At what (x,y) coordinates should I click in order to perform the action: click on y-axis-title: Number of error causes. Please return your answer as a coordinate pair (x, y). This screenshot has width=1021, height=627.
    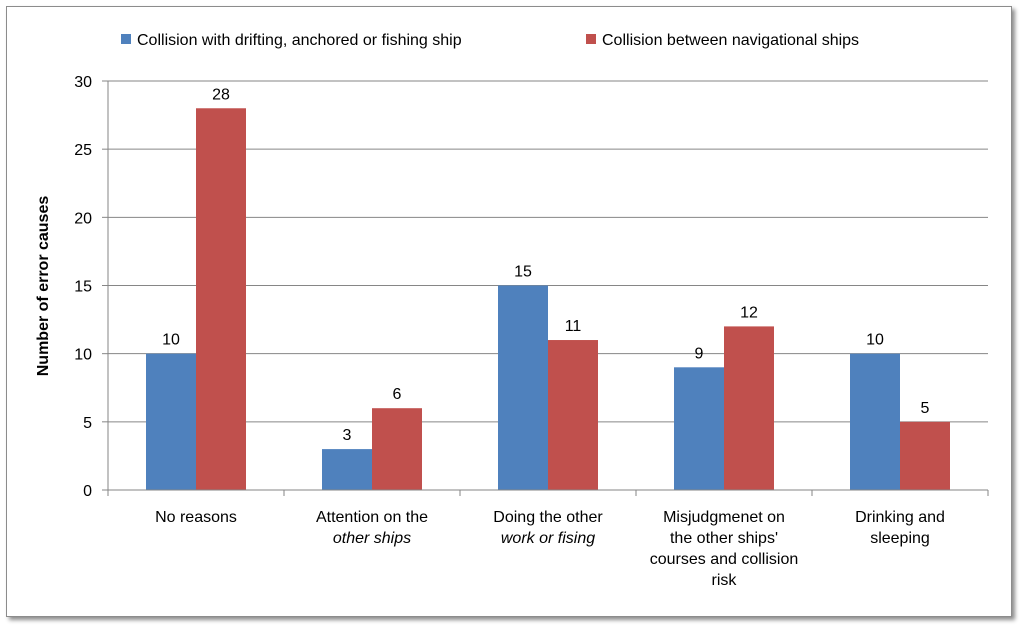
    Looking at the image, I should click on (43, 286).